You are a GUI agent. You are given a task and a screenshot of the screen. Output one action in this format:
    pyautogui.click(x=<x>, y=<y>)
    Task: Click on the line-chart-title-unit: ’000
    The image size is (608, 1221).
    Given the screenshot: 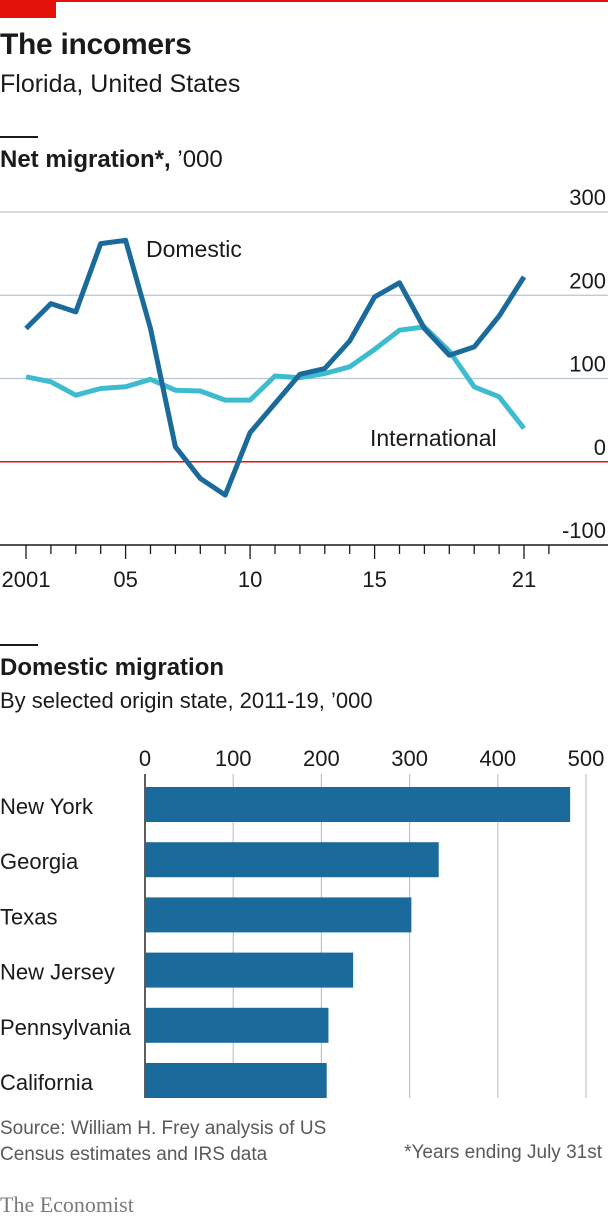 What is the action you would take?
    pyautogui.click(x=196, y=159)
    